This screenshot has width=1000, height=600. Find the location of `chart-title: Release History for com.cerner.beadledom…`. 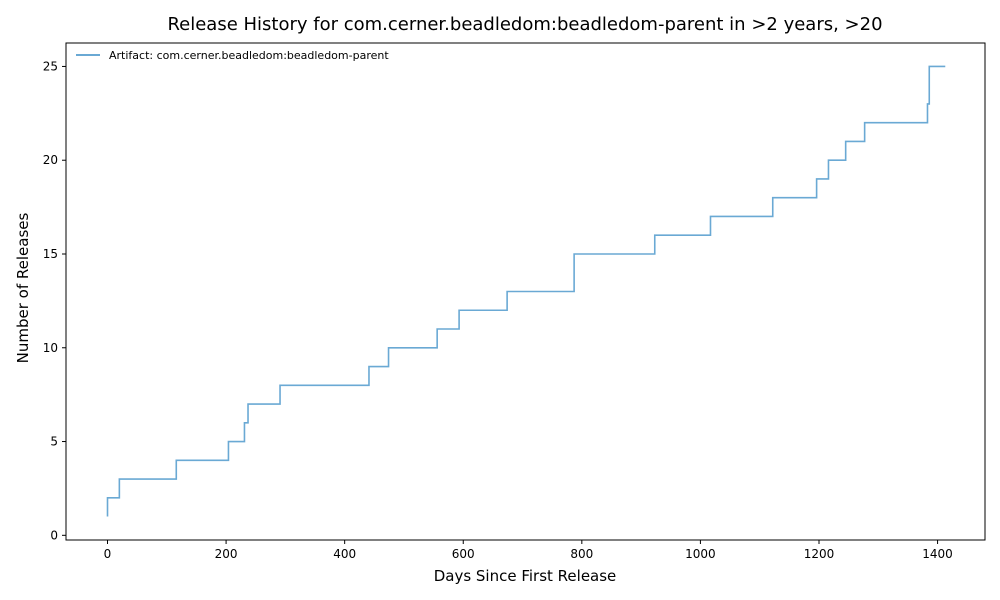

chart-title: Release History for com.cerner.beadledom… is located at coordinates (524, 24).